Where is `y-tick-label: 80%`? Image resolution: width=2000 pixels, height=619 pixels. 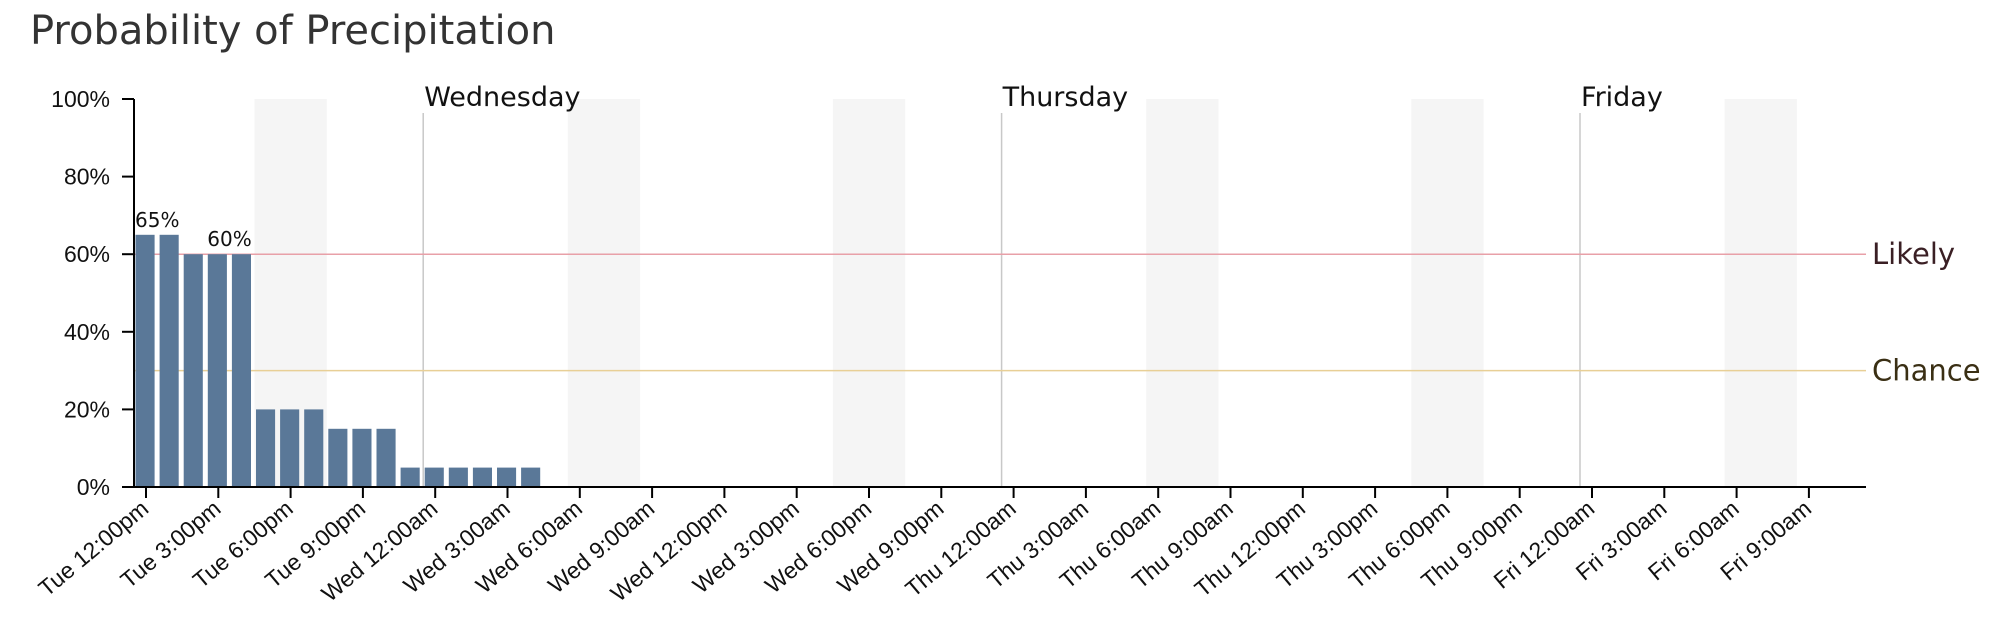
y-tick-label: 80% is located at coordinates (87, 177).